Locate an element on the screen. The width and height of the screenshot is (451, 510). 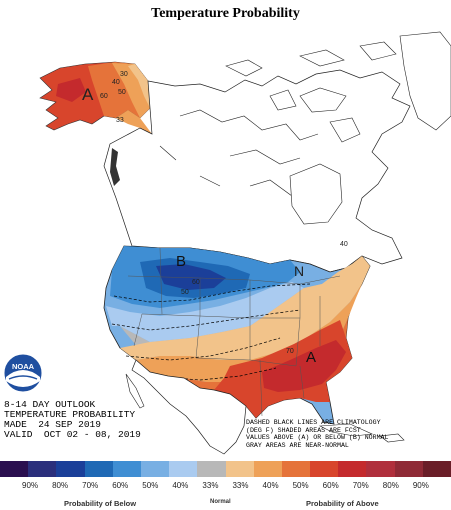
outlook-line3: MADE 24 SEP 2019 is located at coordinates (52, 424).